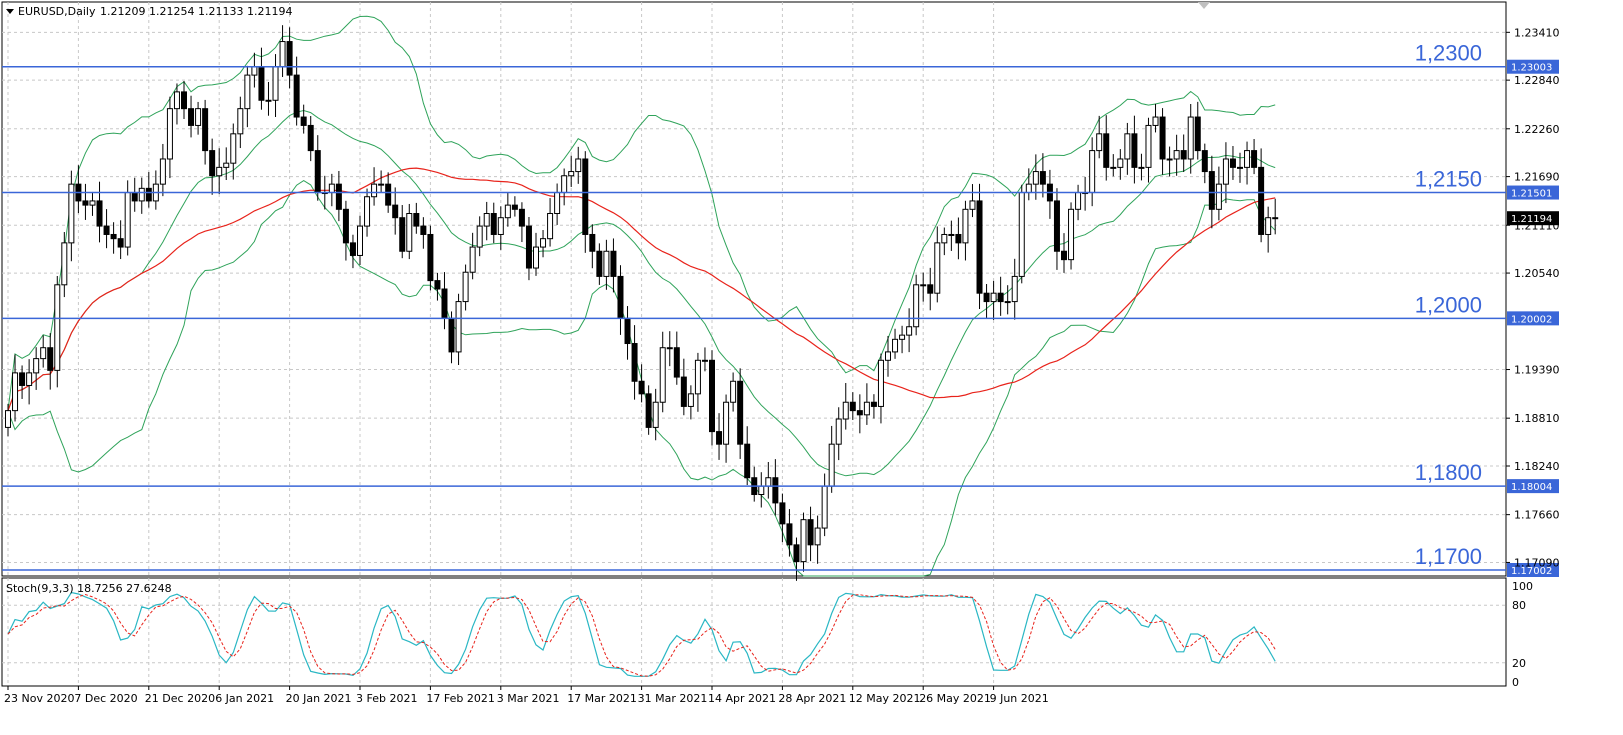  Describe the element at coordinates (1531, 571) in the screenshot. I see `level-price-tag-text: 1.17002` at that location.